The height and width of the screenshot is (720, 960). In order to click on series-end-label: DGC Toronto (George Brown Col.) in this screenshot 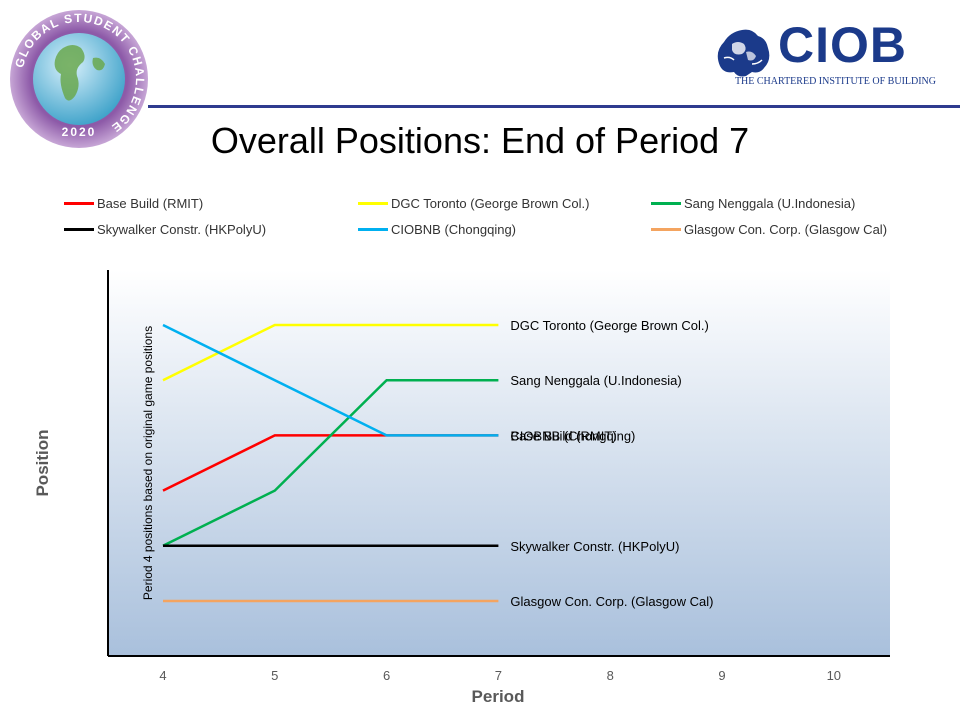, I will do `click(609, 325)`.